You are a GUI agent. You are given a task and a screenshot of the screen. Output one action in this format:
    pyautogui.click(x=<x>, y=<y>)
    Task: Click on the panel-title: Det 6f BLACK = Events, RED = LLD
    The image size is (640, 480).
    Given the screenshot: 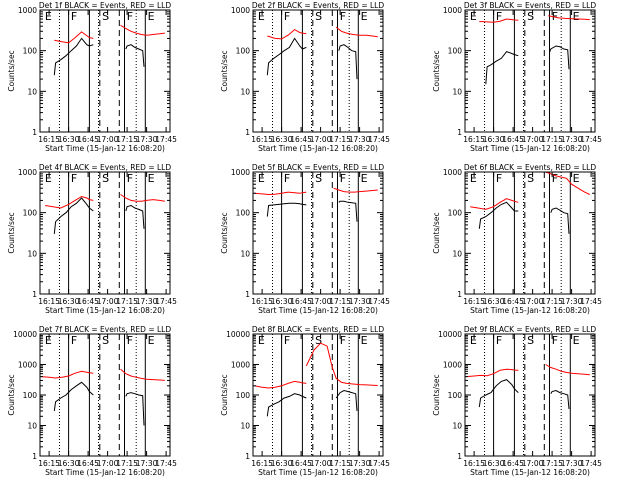 What is the action you would take?
    pyautogui.click(x=530, y=167)
    